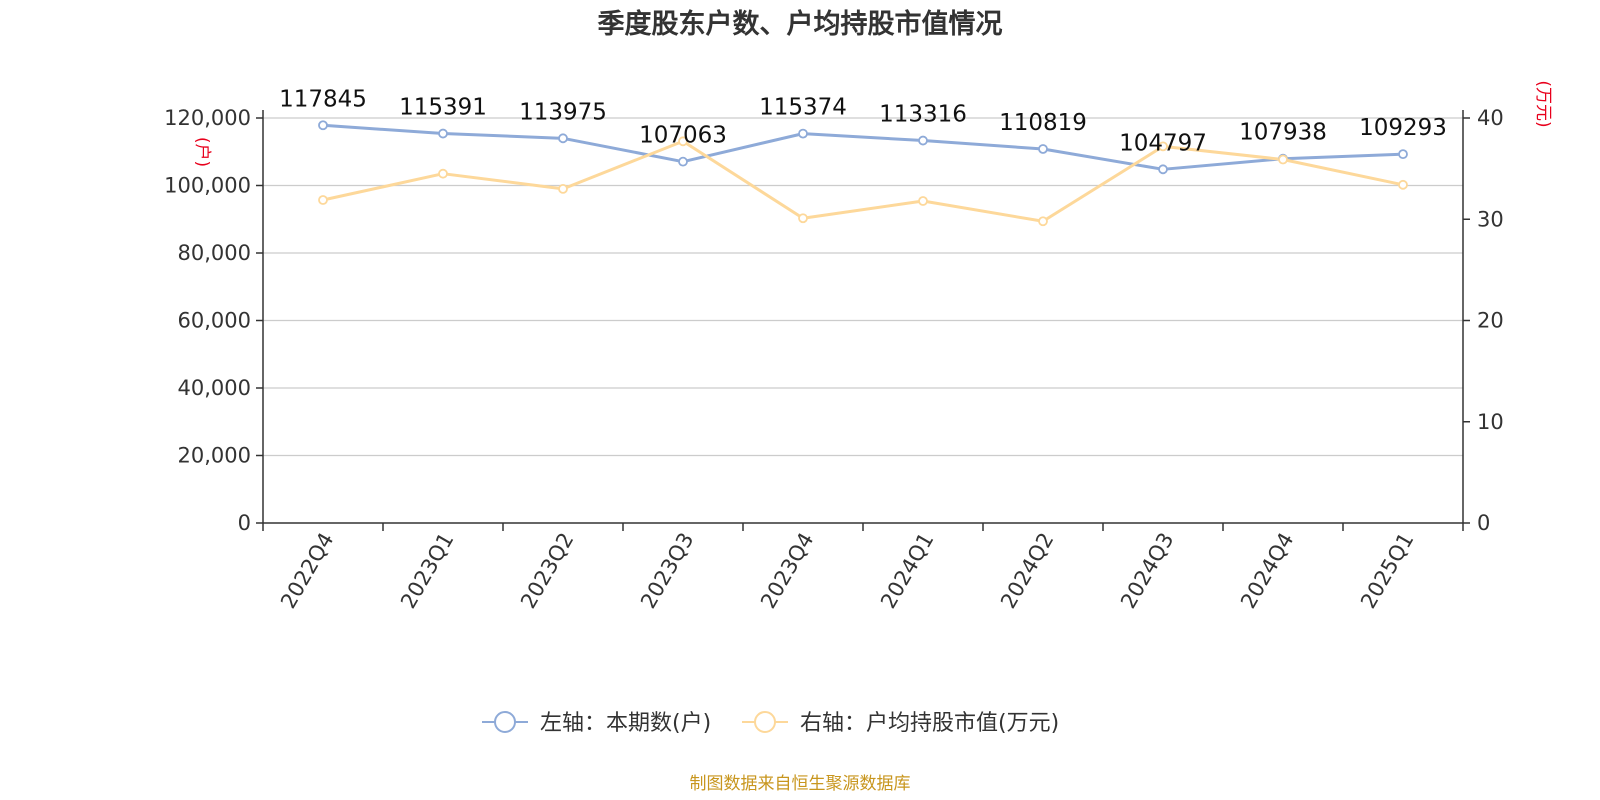 The width and height of the screenshot is (1600, 800). Describe the element at coordinates (1403, 128) in the screenshot. I see `data-label: 109293` at that location.